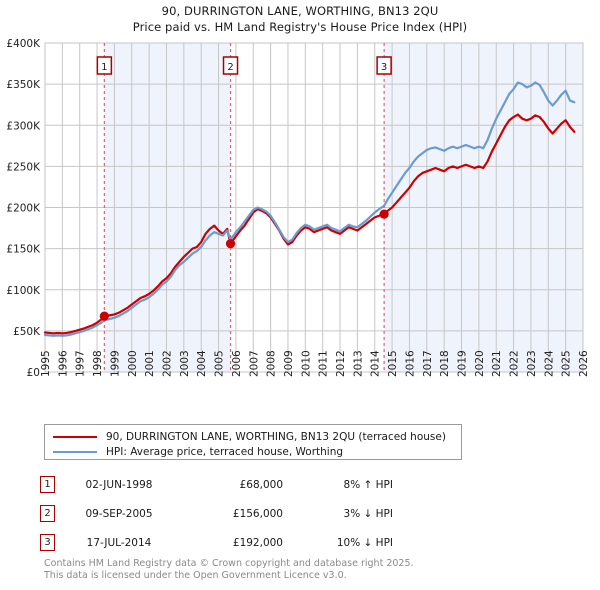 This screenshot has height=590, width=600. What do you see at coordinates (341, 363) in the screenshot?
I see `x-axis-tick-label: 2012` at bounding box center [341, 363].